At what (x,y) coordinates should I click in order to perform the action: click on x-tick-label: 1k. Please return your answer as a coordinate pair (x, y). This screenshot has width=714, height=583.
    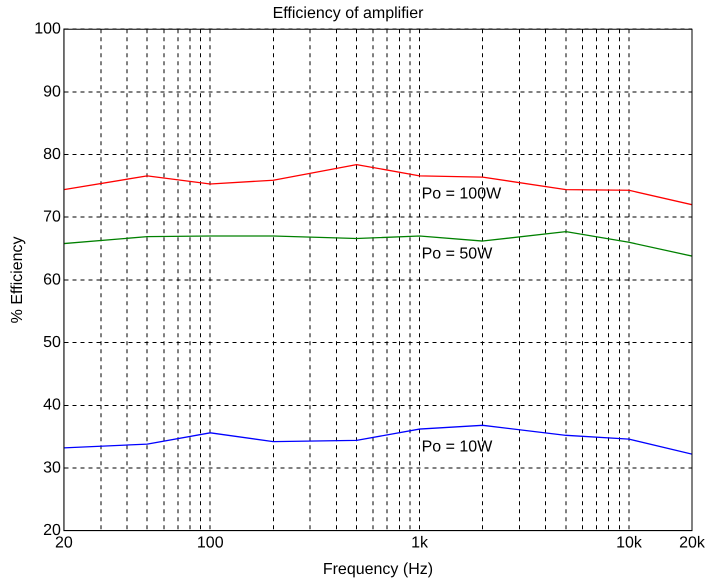
    Looking at the image, I should click on (420, 543).